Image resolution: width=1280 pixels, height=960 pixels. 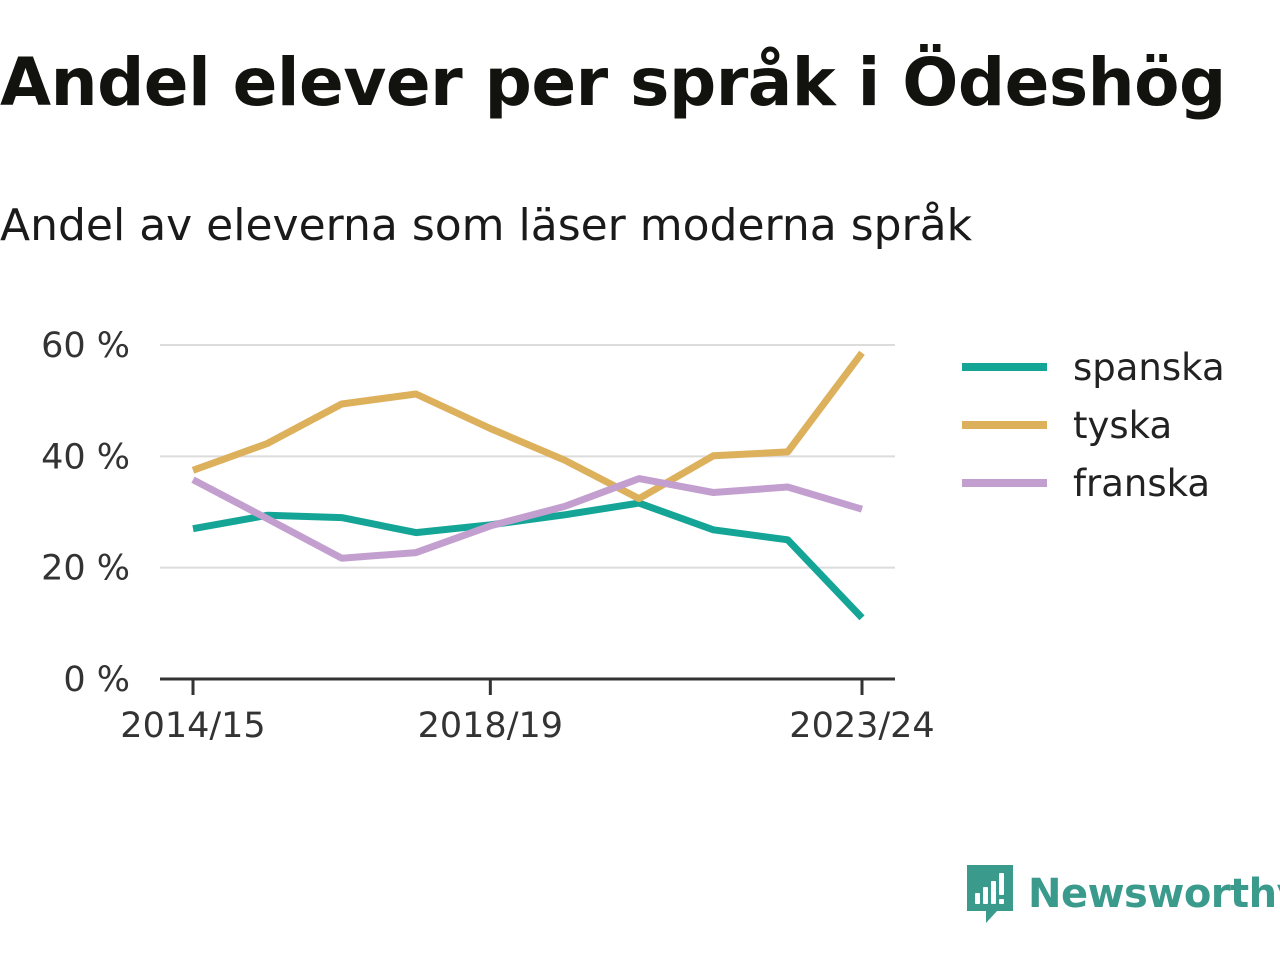 What do you see at coordinates (527, 518) in the screenshot?
I see `series-line-franska` at bounding box center [527, 518].